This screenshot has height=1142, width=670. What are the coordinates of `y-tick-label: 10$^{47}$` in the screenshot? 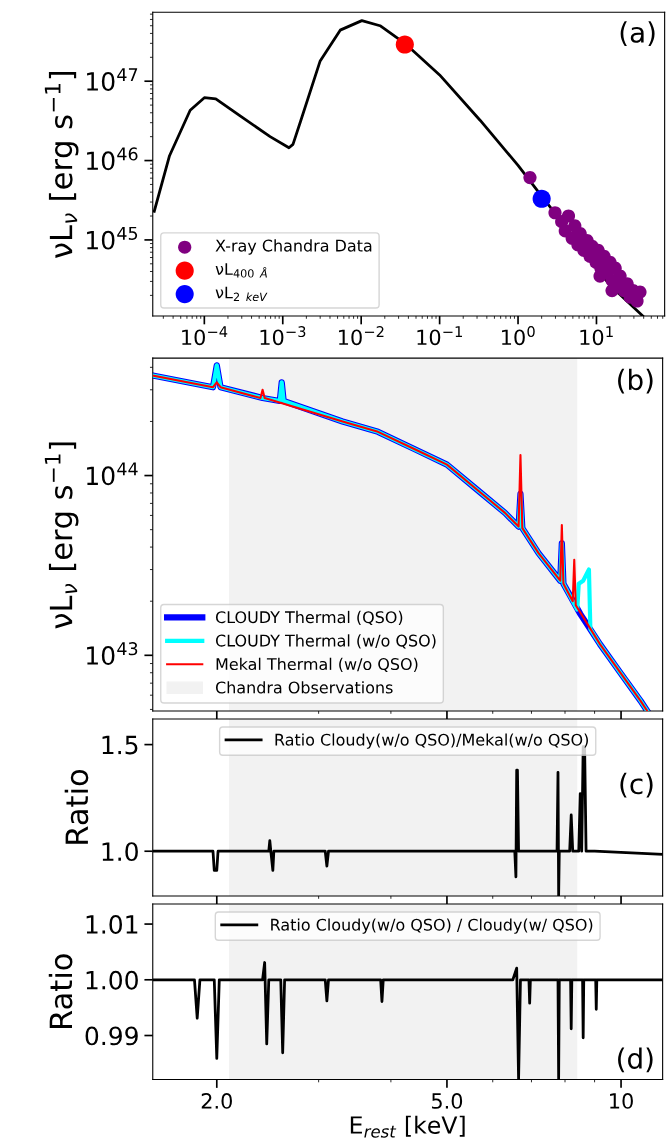 It's located at (112, 79).